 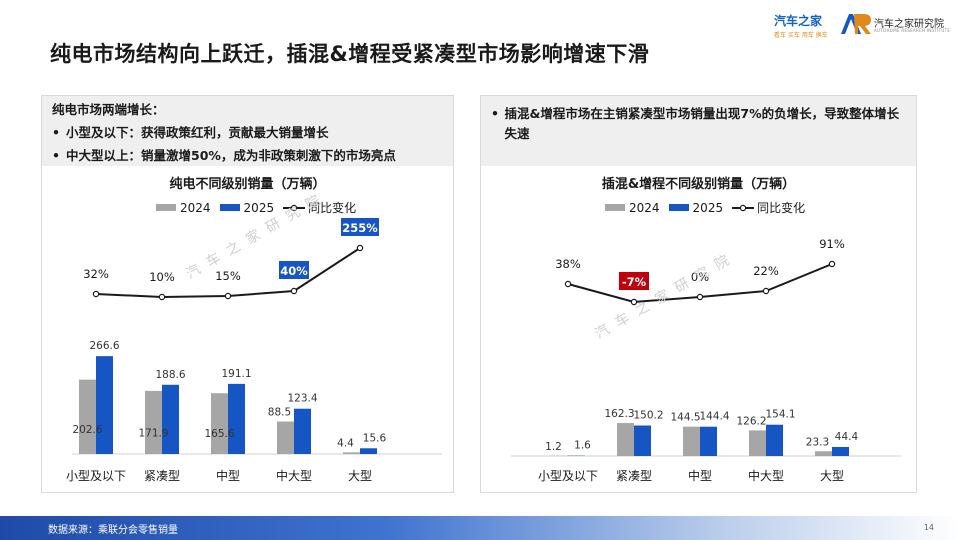 I want to click on data-label-2025: 144.4, so click(x=714, y=417).